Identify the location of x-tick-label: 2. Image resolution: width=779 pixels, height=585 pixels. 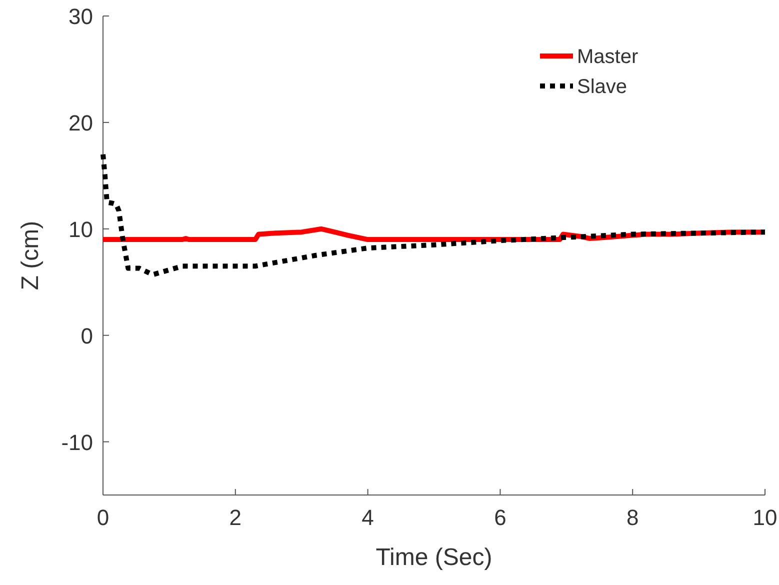
(235, 517).